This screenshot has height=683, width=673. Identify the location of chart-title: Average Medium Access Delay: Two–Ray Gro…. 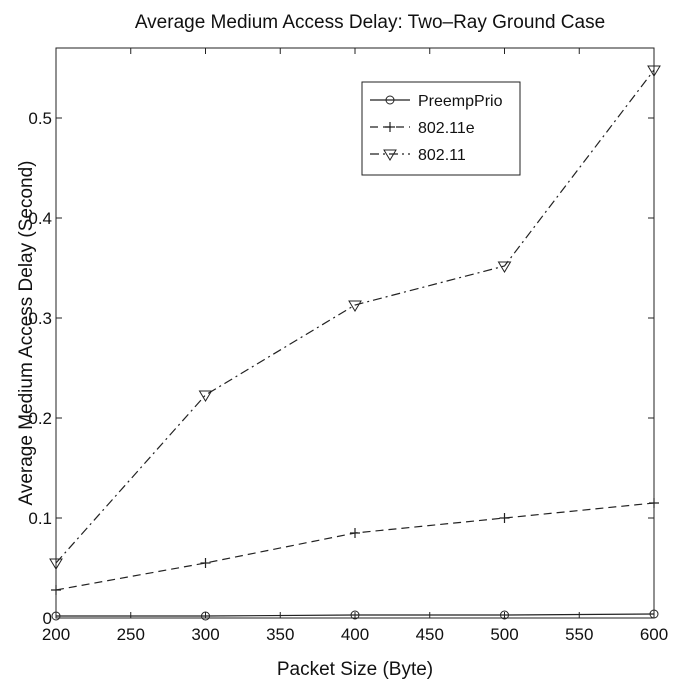
(370, 22).